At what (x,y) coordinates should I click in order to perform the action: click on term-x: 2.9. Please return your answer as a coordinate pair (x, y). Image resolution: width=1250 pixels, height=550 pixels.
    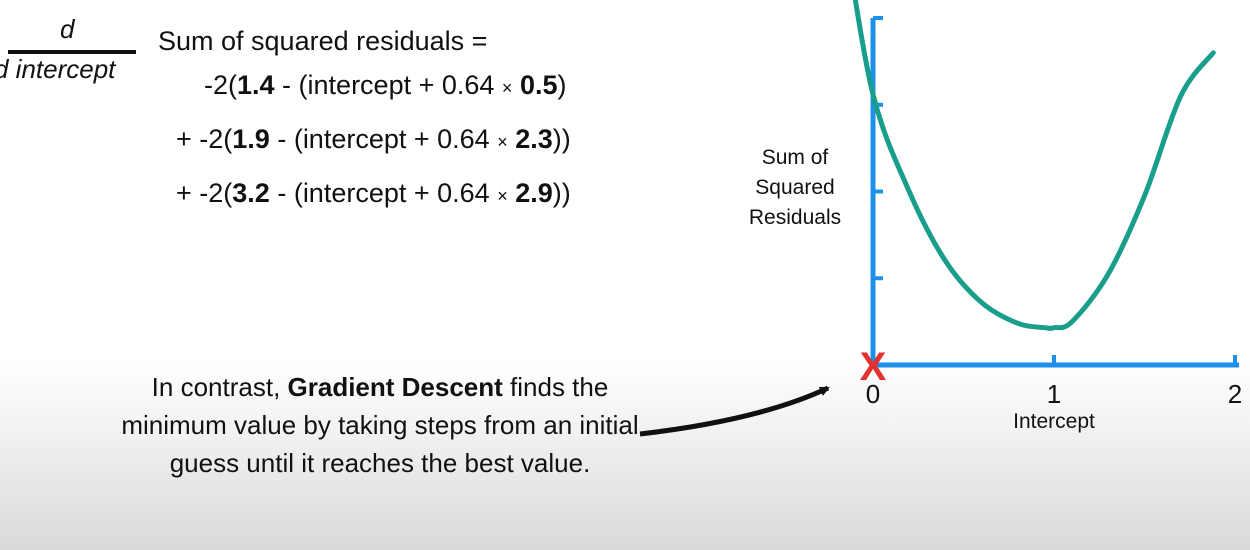
    Looking at the image, I should click on (534, 193).